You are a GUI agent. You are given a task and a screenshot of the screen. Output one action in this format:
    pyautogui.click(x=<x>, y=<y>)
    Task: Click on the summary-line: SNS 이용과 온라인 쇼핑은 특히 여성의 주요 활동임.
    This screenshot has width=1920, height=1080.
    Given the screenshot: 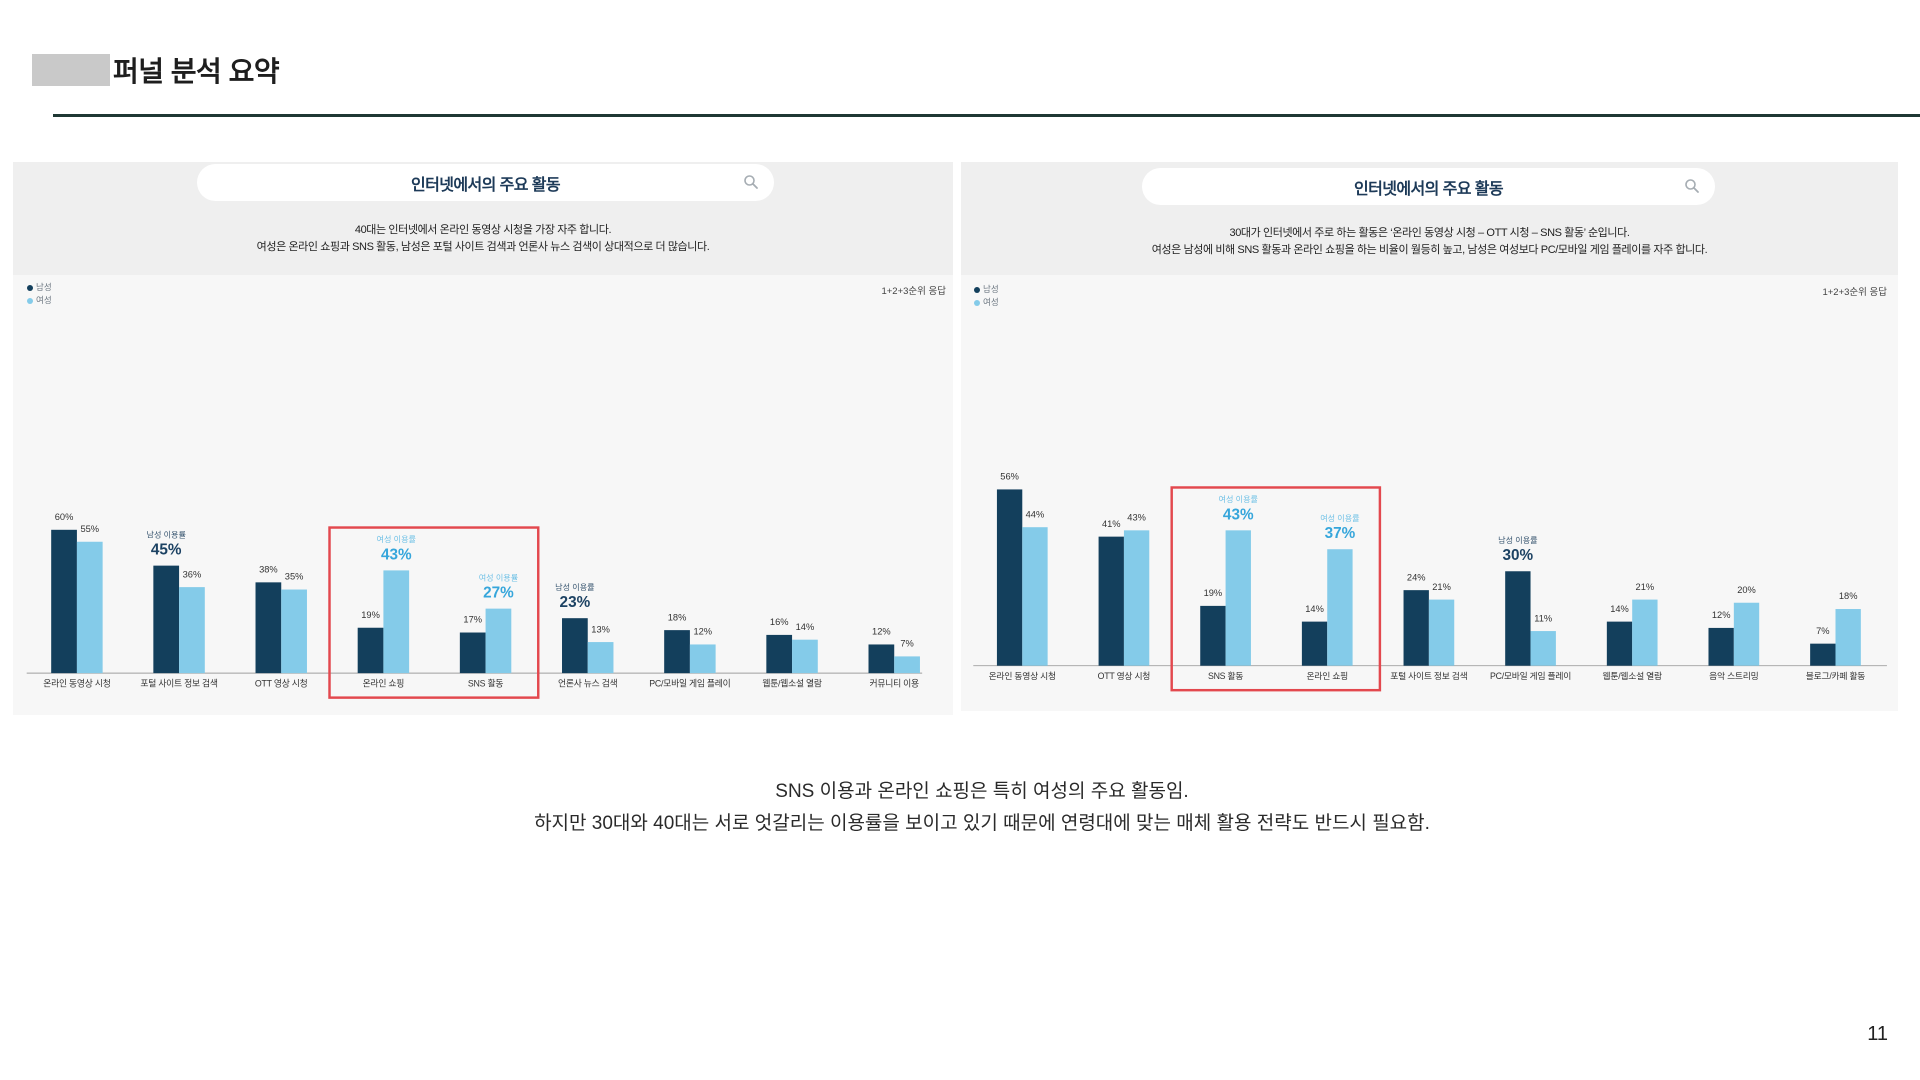 What is the action you would take?
    pyautogui.click(x=982, y=791)
    